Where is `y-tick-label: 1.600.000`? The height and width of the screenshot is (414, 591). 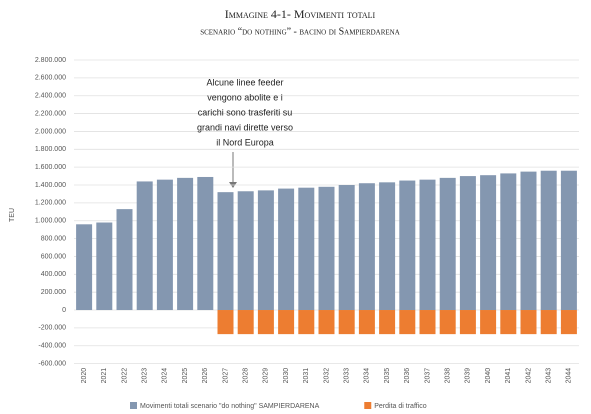
y-tick-label: 1.600.000 is located at coordinates (50, 167).